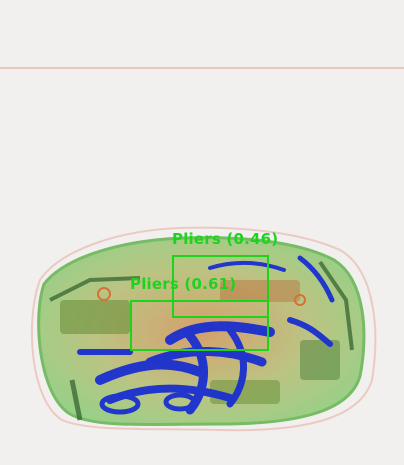 This screenshot has height=465, width=404. I want to click on detection-label-pliers-1: Pliers (0.46), so click(225, 239).